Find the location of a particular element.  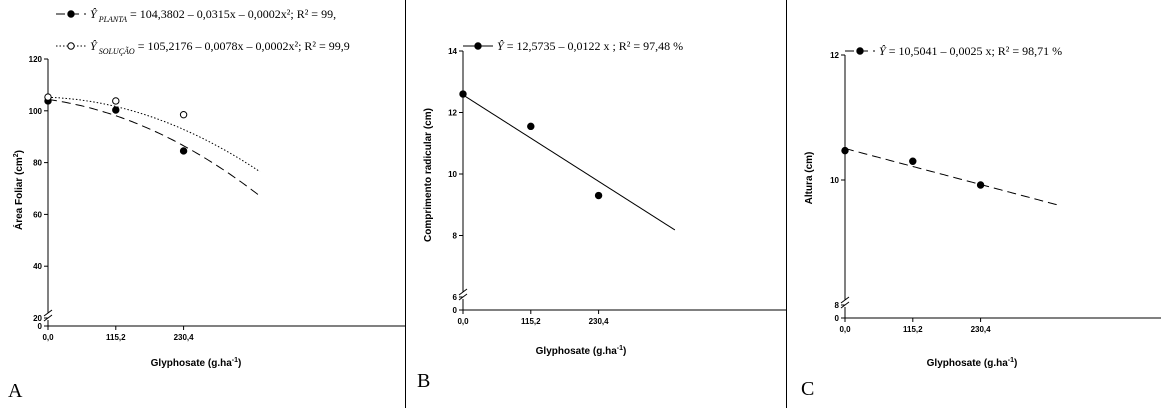

legend-equation: Ŷ = 12,5735 – 0,0122 x ; R² = 97,48 % is located at coordinates (590, 46).